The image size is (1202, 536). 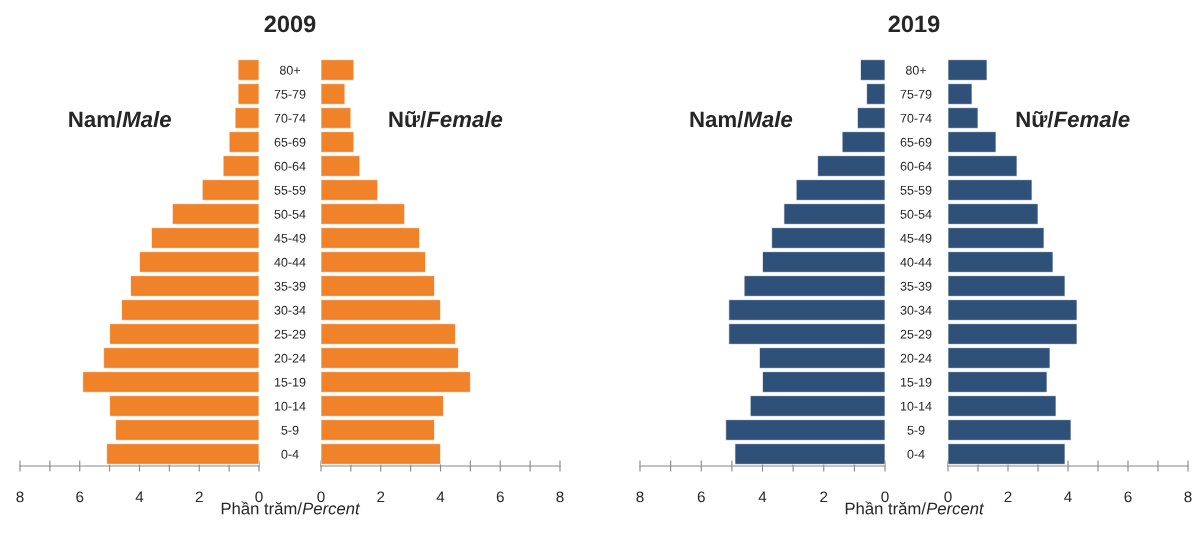 What do you see at coordinates (914, 24) in the screenshot?
I see `chart-title: 2019` at bounding box center [914, 24].